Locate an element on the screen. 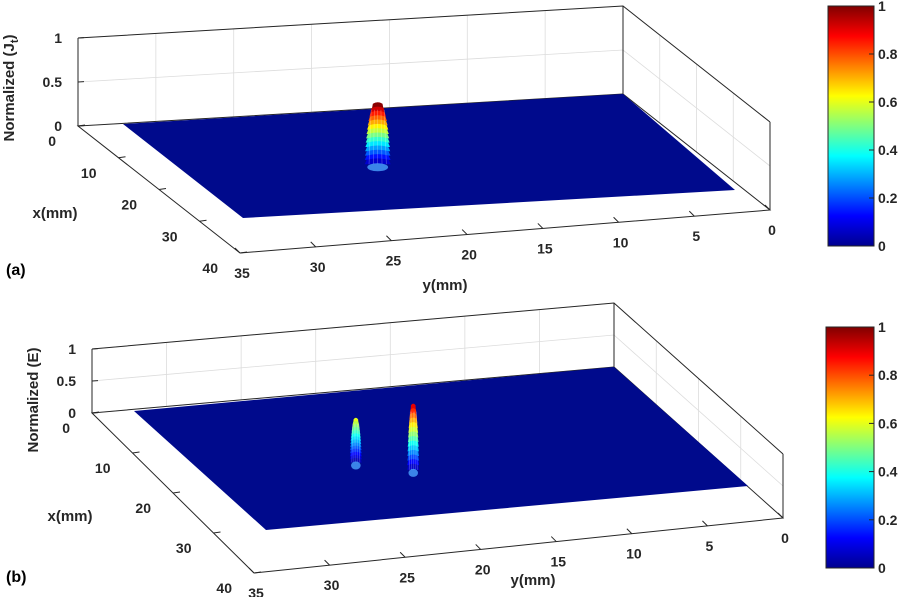  z-tick-label: 1 is located at coordinates (58, 38).